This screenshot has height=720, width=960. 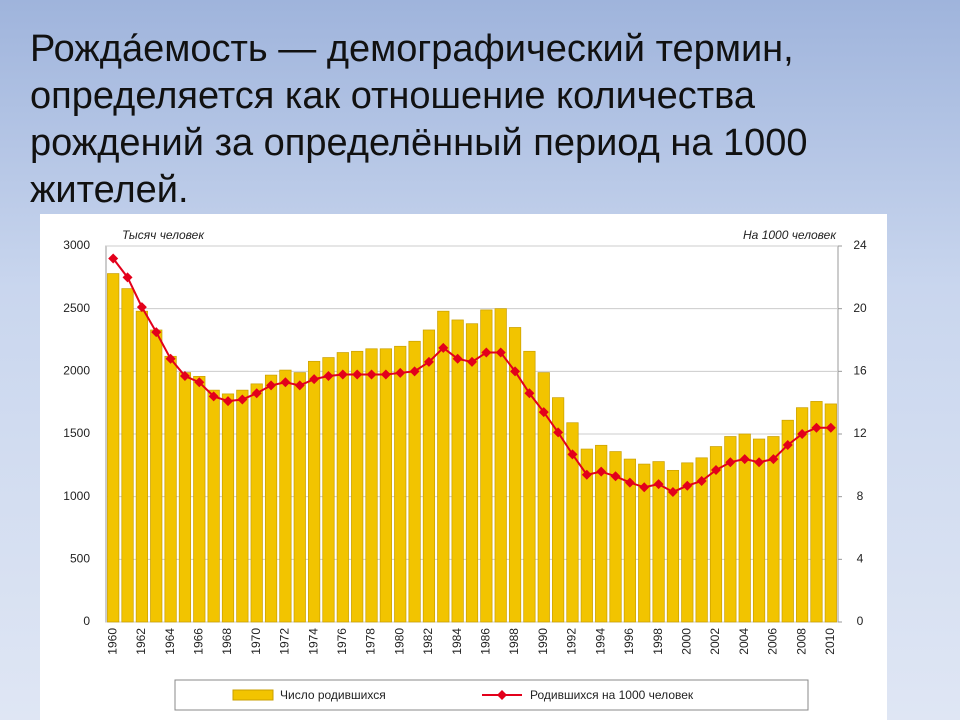 I want to click on x-tick-label: 1978, so click(x=371, y=641).